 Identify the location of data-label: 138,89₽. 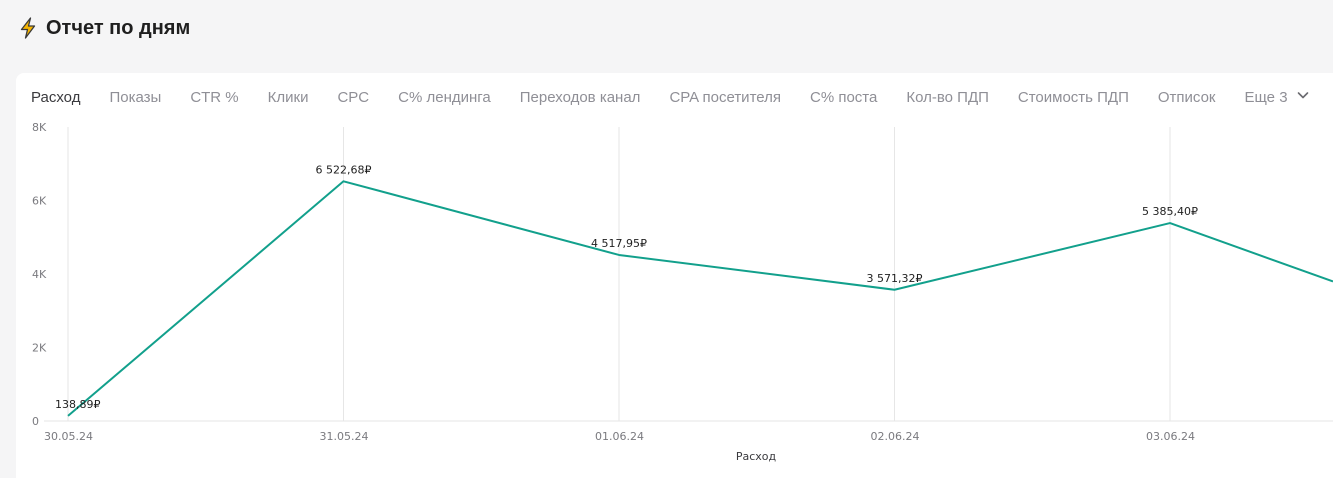
(78, 404).